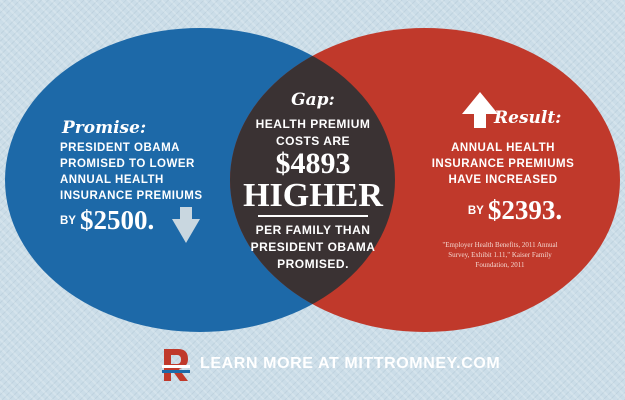  What do you see at coordinates (480, 110) in the screenshot?
I see `up-arrow-icon` at bounding box center [480, 110].